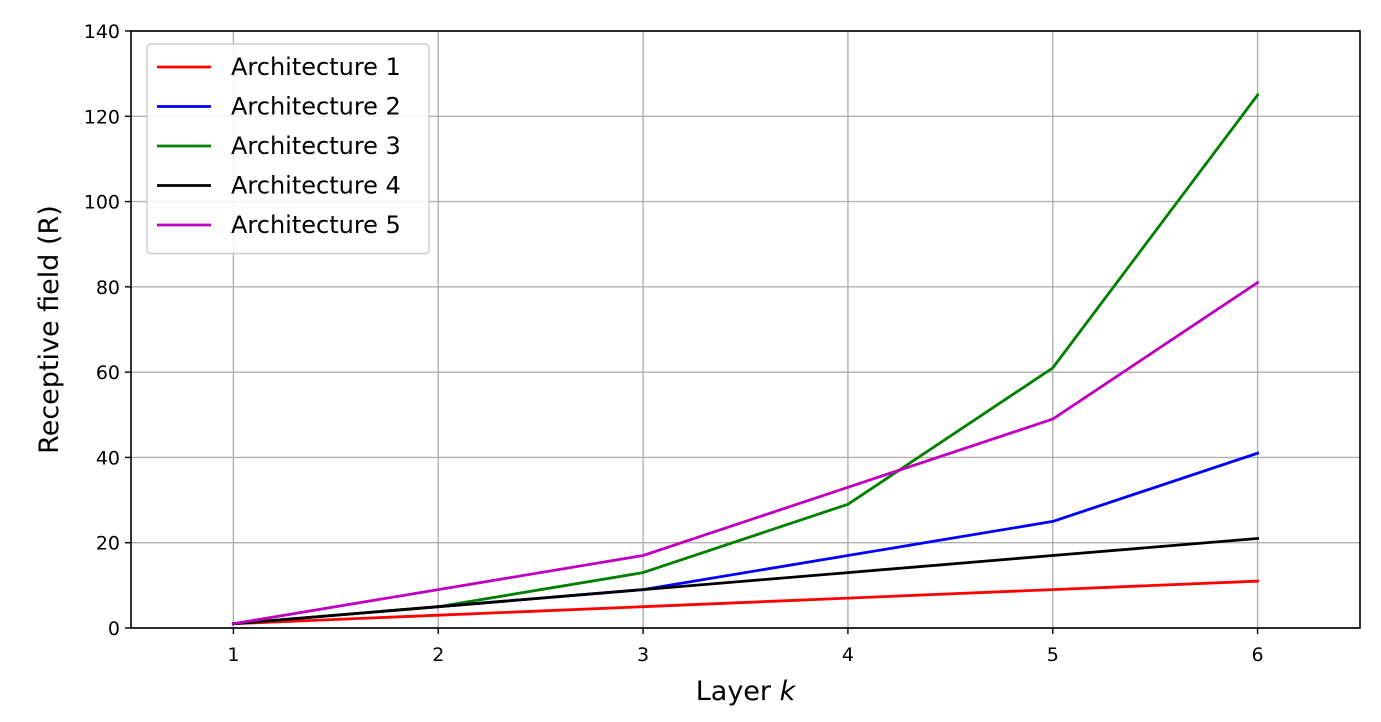 The width and height of the screenshot is (1381, 722). I want to click on legend-label-4: Architecture 4, so click(316, 186).